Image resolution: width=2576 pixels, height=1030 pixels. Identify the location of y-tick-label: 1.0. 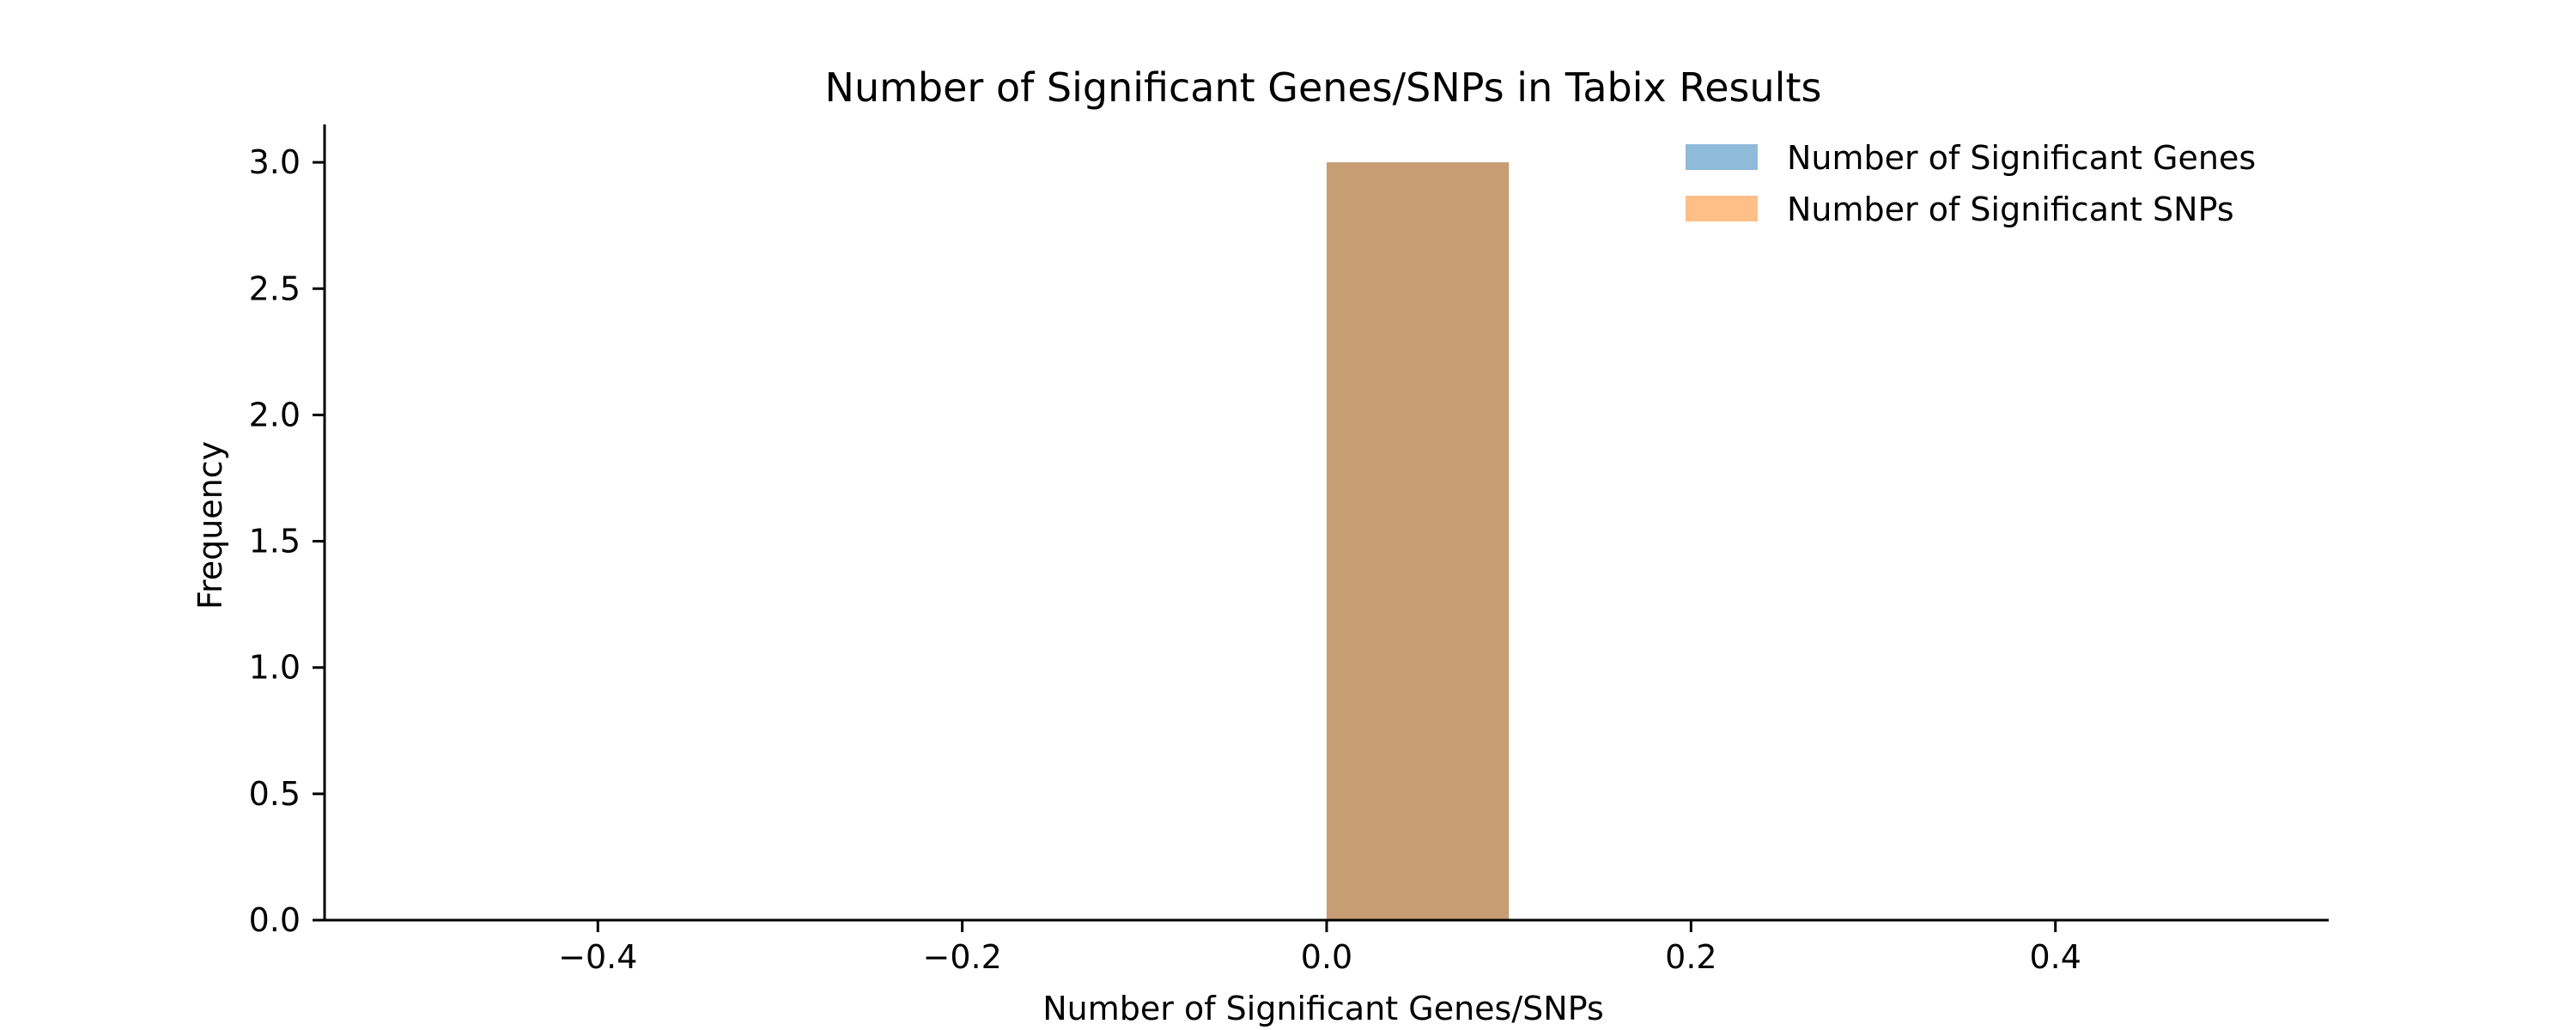
(275, 668).